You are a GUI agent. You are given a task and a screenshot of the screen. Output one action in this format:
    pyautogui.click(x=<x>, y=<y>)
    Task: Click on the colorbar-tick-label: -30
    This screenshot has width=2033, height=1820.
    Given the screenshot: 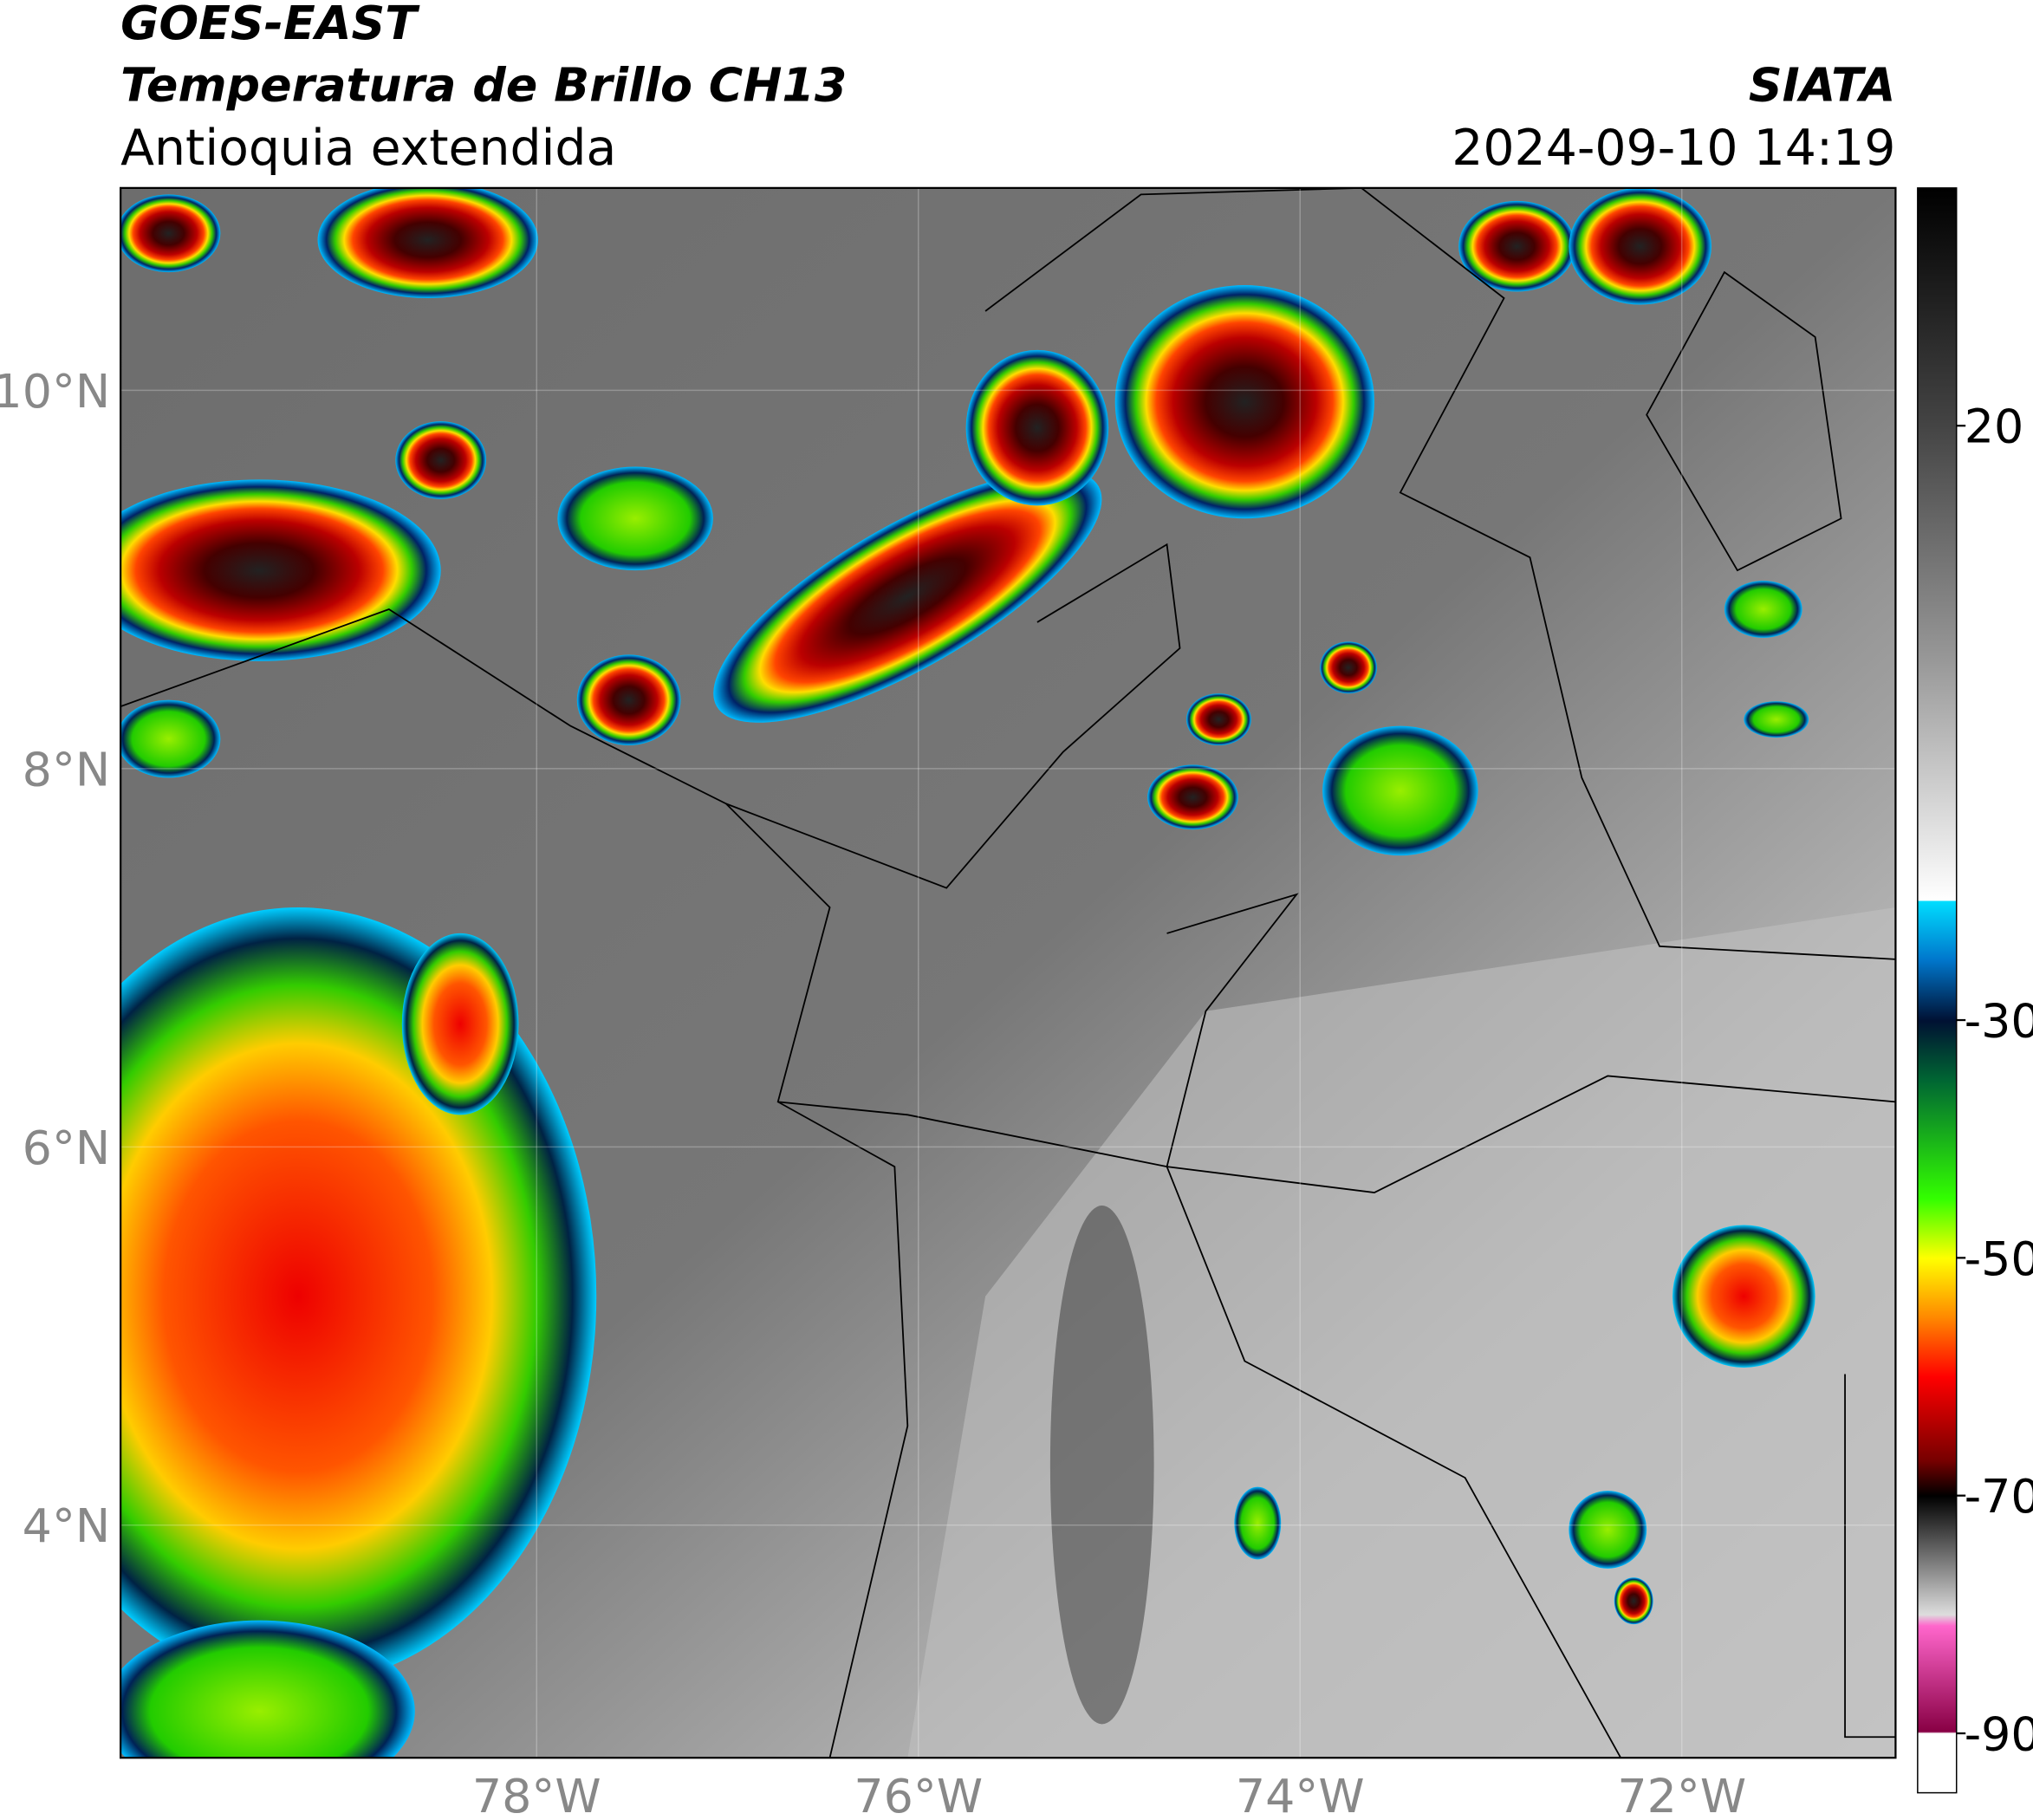 What is the action you would take?
    pyautogui.click(x=1999, y=1020)
    